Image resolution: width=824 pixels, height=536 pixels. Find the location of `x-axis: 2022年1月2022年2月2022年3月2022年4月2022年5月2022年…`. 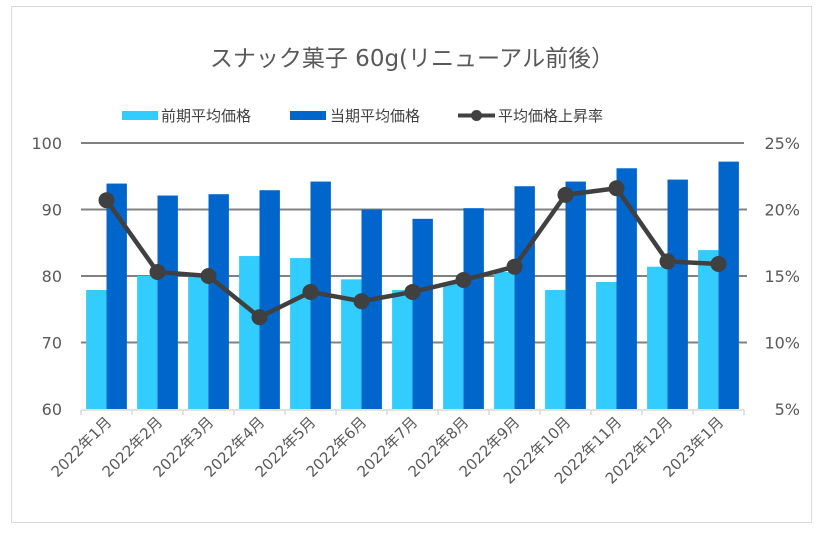

x-axis: 2022年1月2022年2月2022年3月2022年4月2022年5月2022年… is located at coordinates (396, 448).